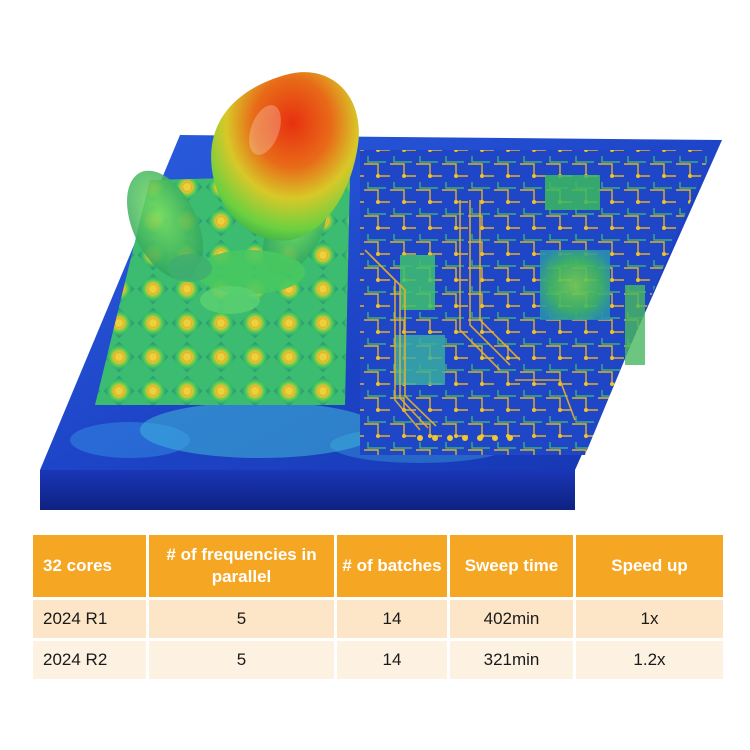  I want to click on header-batches: # of batches, so click(392, 566).